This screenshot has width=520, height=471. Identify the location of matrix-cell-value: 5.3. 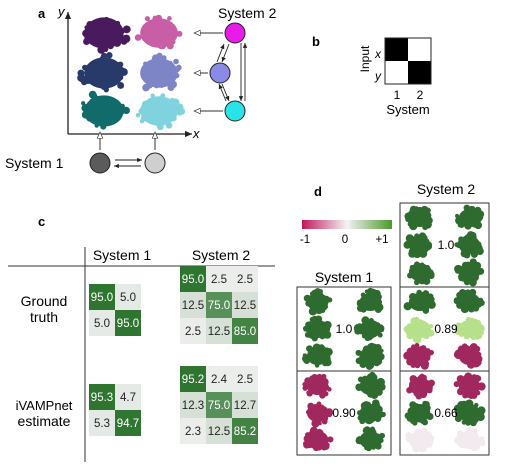
(102, 424).